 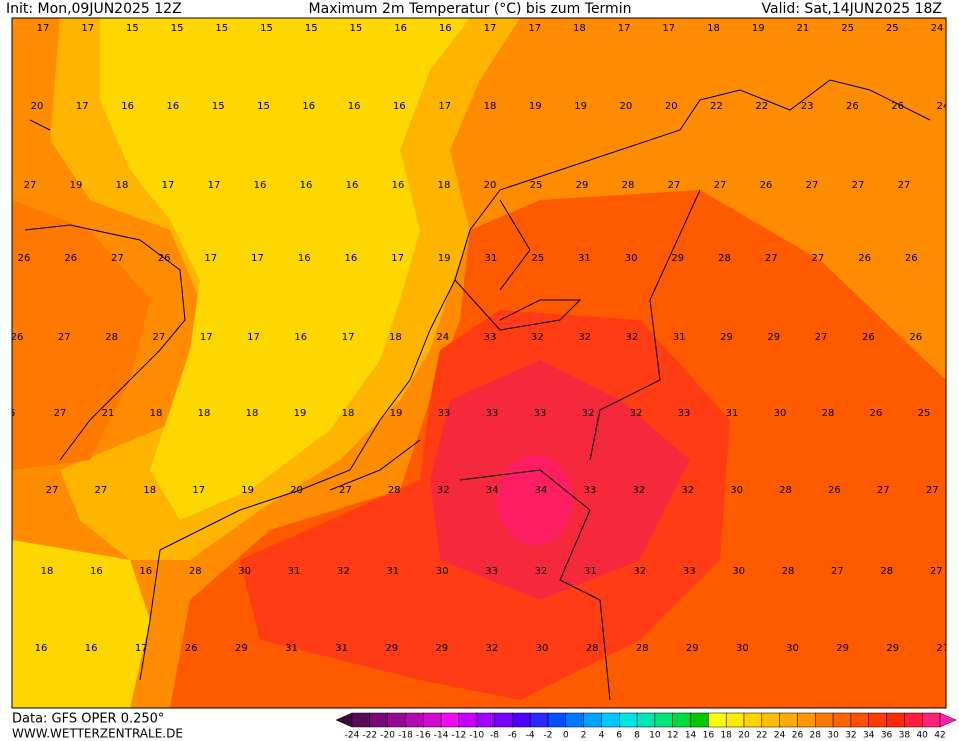 I want to click on colorbar-tick-label: -2, so click(x=548, y=736).